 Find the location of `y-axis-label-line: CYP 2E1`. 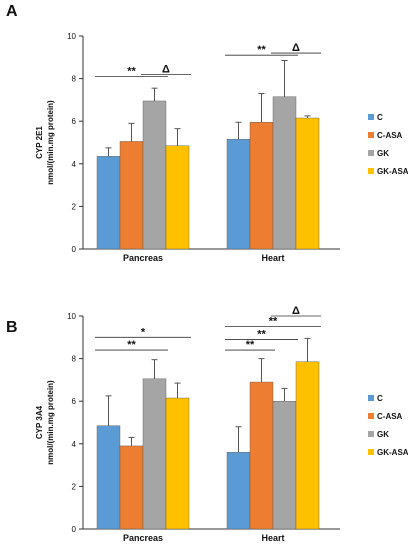

y-axis-label-line: CYP 2E1 is located at coordinates (39, 142).